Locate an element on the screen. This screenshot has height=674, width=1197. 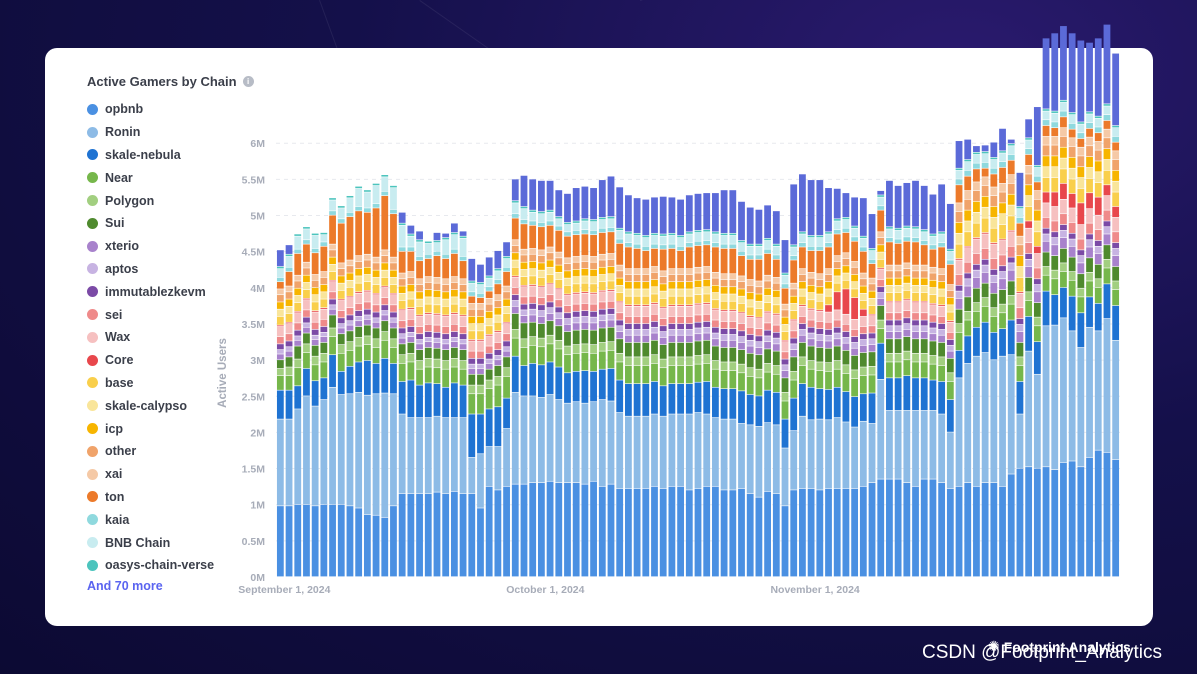
legend-item: icp is located at coordinates (150, 428).